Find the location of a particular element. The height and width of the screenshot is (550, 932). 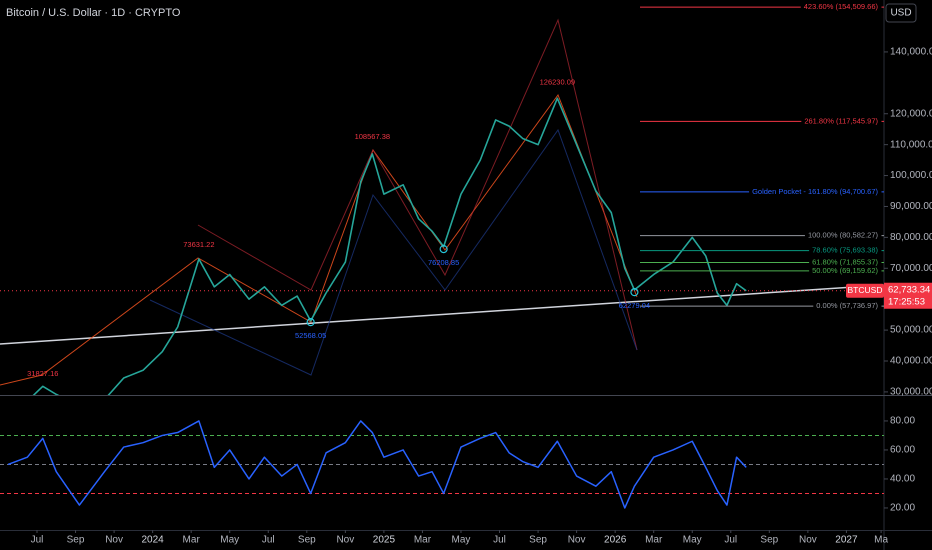

y-tick-label: 140,000.00 is located at coordinates (911, 52).